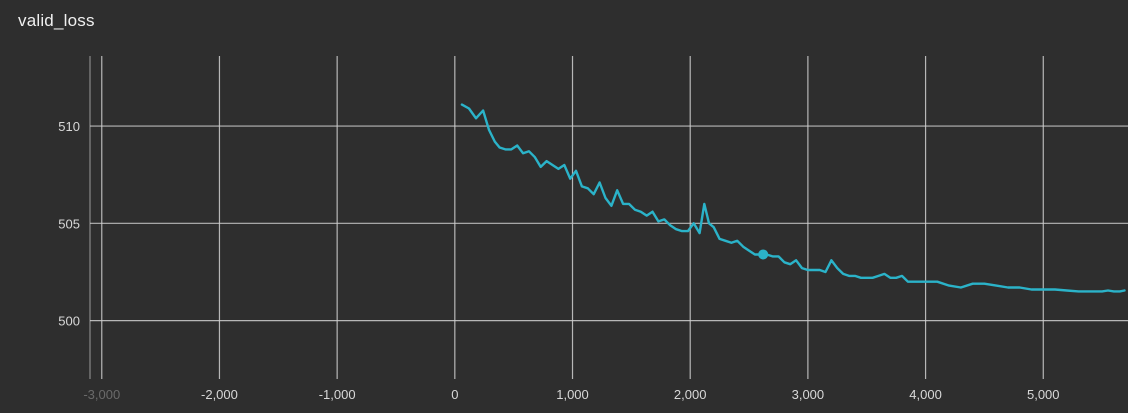 This screenshot has width=1128, height=413. What do you see at coordinates (808, 394) in the screenshot?
I see `x-tick-label: 3,000` at bounding box center [808, 394].